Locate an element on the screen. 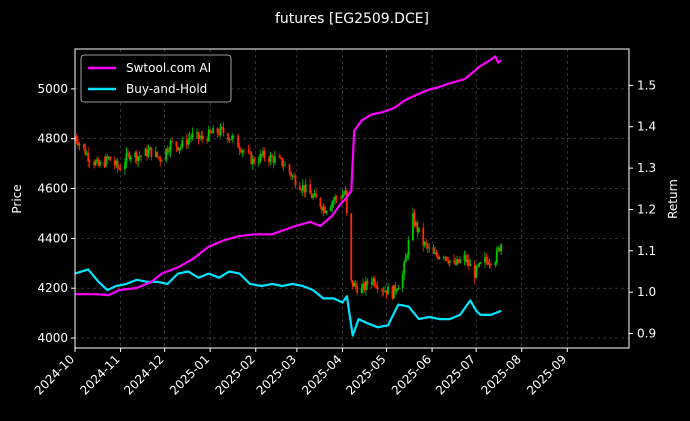  y-right-tick-label: 1.4 is located at coordinates (646, 127).